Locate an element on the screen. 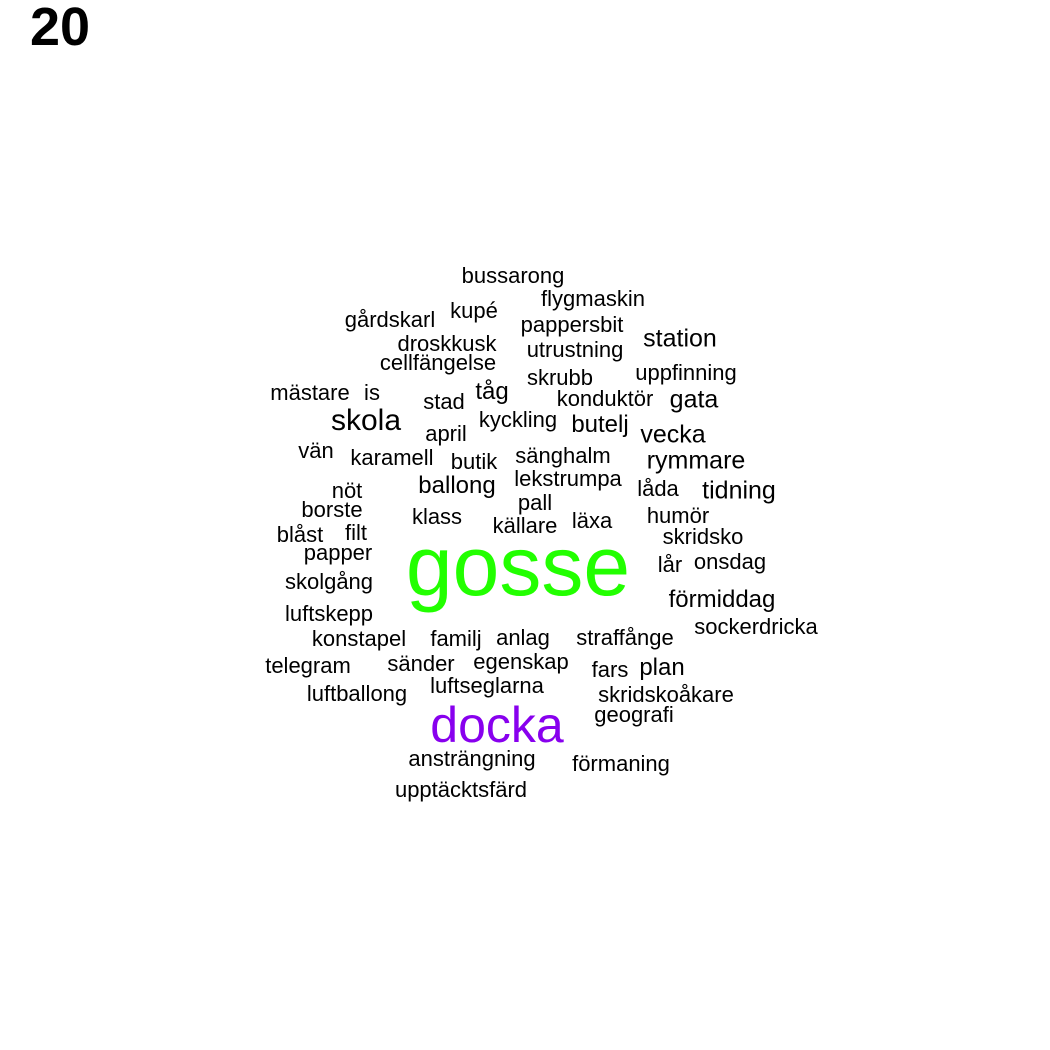 The image size is (1050, 1050). word-anstrangning: ansträngning is located at coordinates (472, 758).